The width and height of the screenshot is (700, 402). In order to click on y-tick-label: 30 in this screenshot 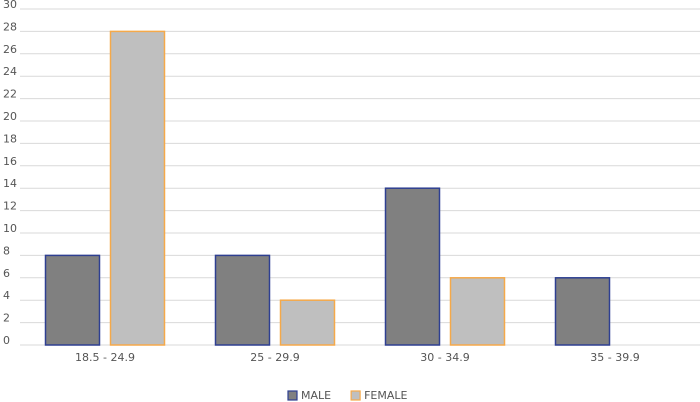, I will do `click(10, 5)`.